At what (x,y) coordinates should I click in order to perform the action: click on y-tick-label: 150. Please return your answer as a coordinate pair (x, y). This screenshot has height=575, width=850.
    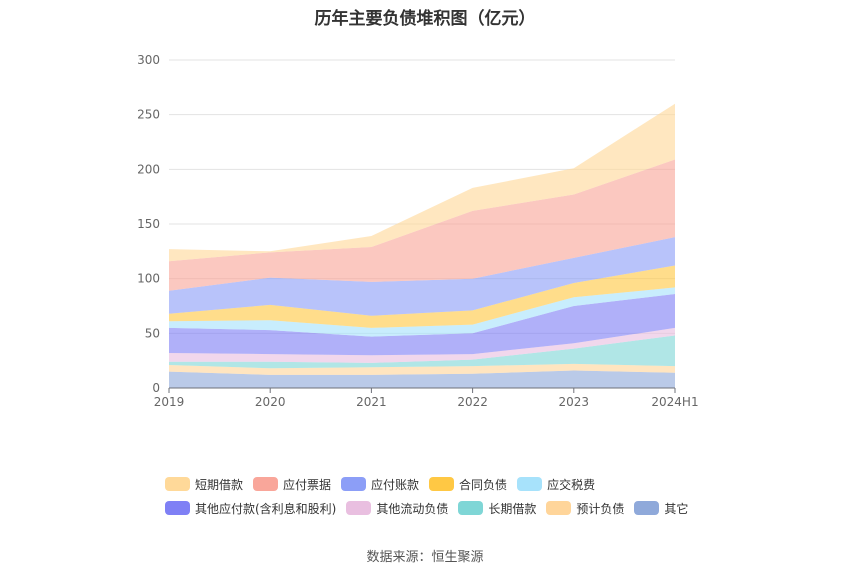
    Looking at the image, I should click on (148, 224).